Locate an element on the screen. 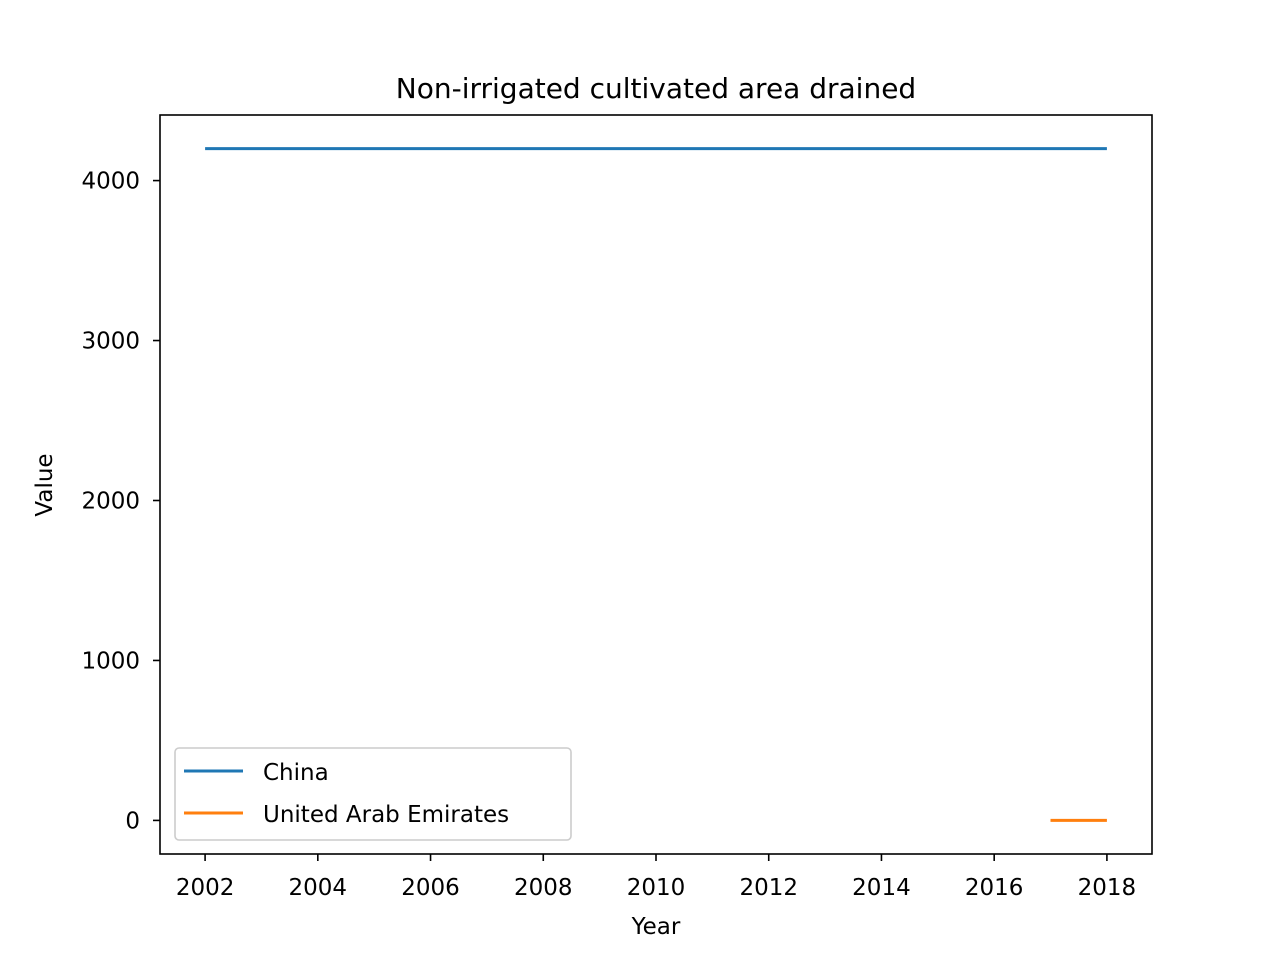 The width and height of the screenshot is (1280, 960). y-tick-label: 2000 is located at coordinates (110, 501).